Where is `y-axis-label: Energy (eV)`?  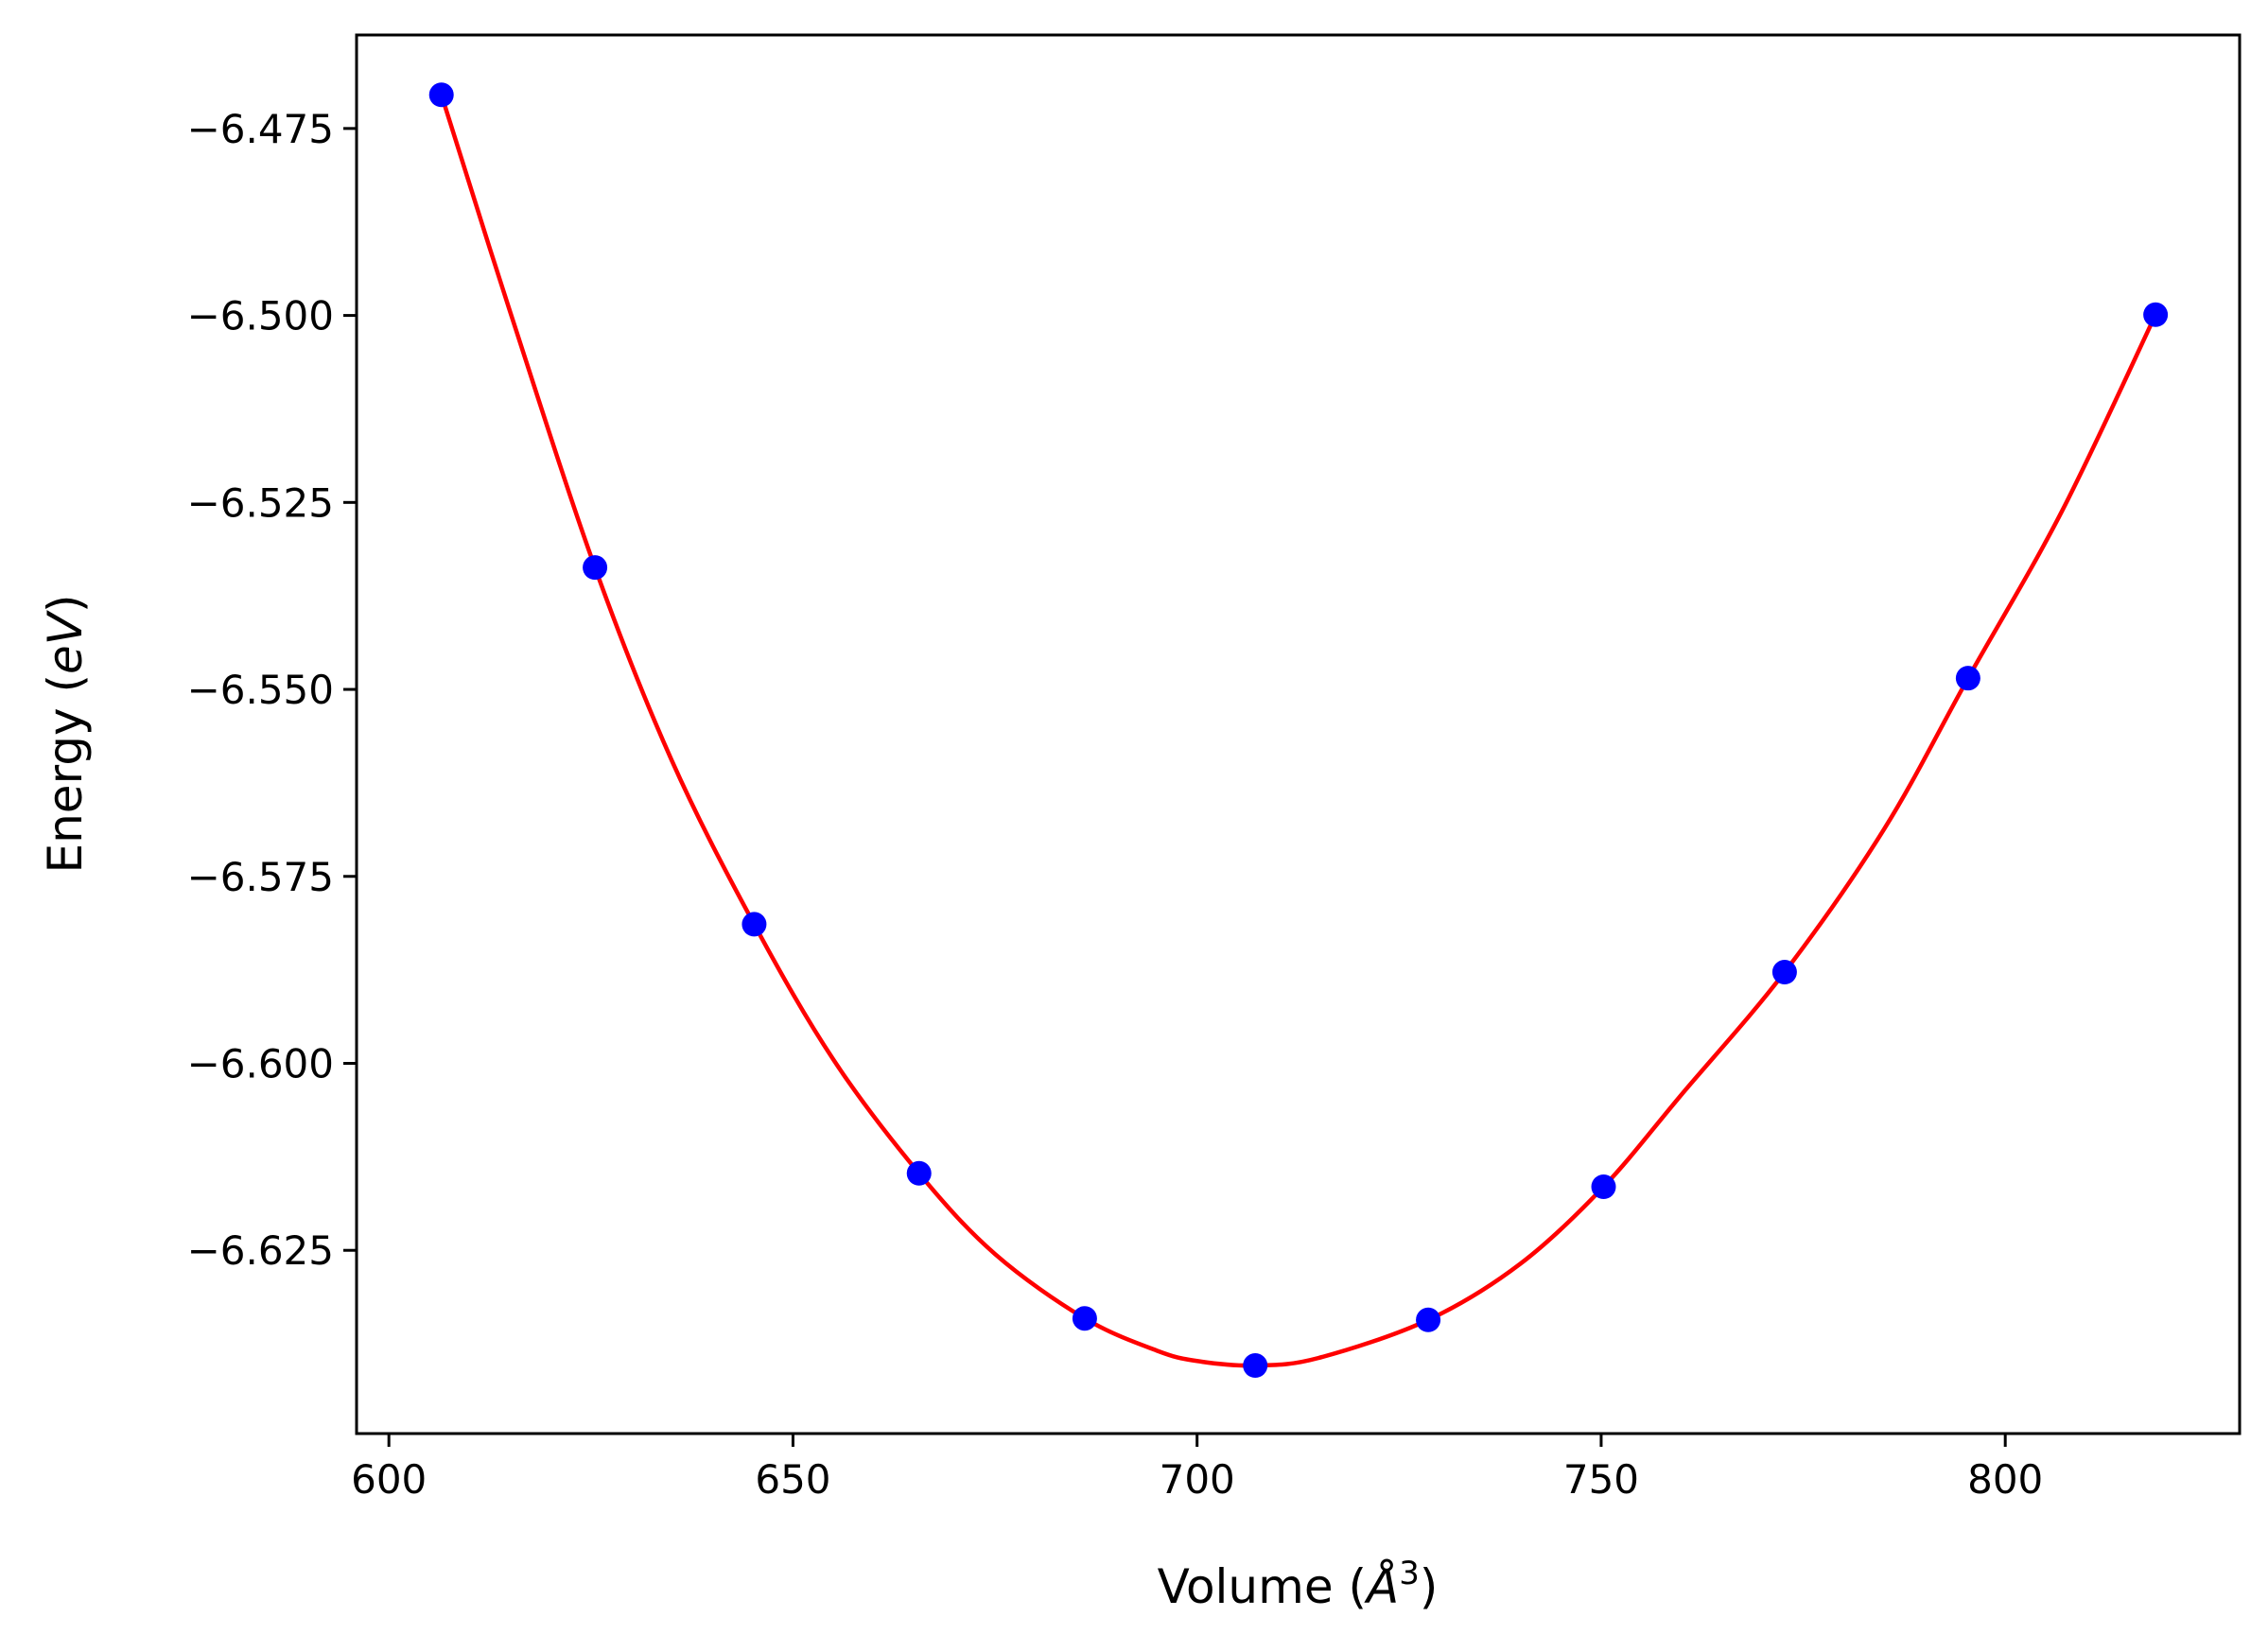 y-axis-label: Energy (eV) is located at coordinates (65, 735).